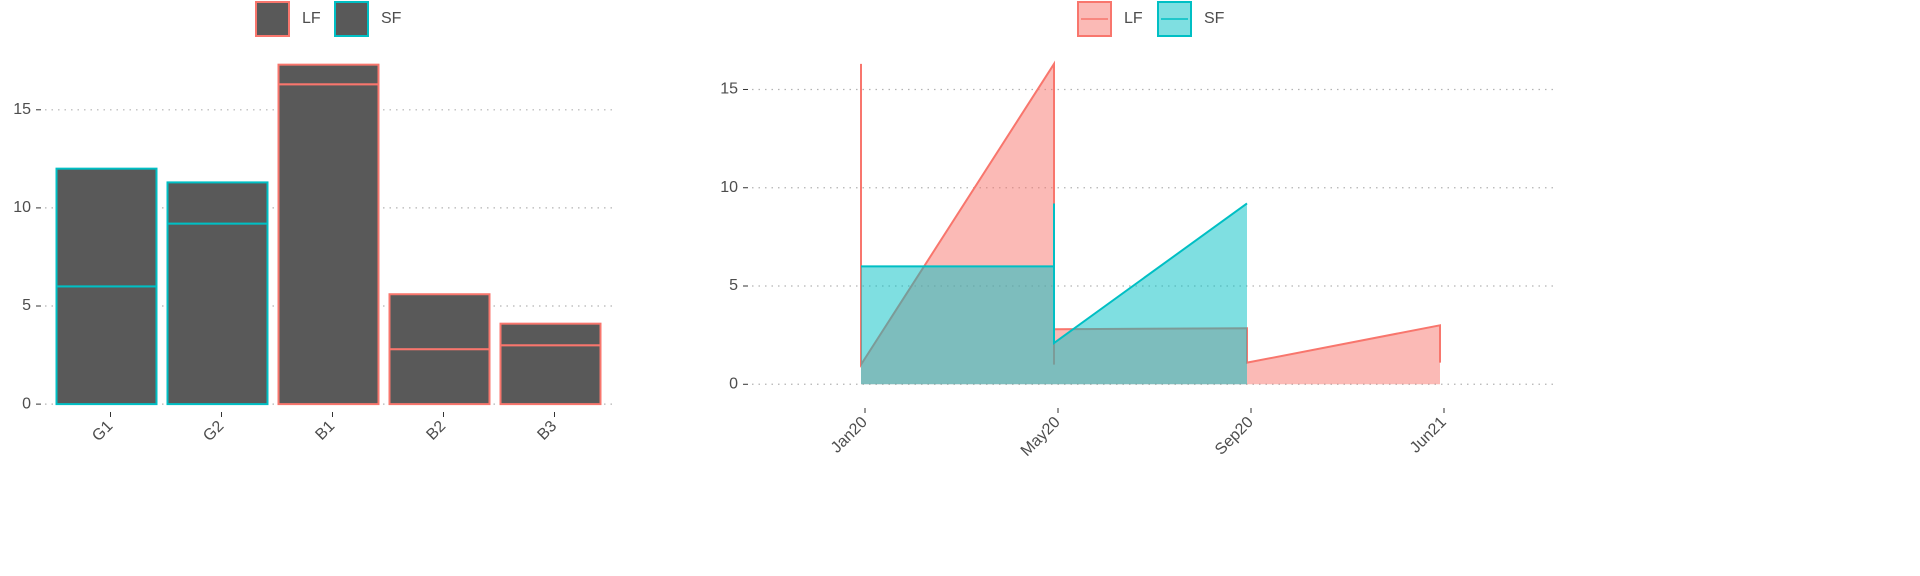 The image size is (1920, 576). Describe the element at coordinates (1428, 435) in the screenshot. I see `x-tick-label: Jun21` at that location.